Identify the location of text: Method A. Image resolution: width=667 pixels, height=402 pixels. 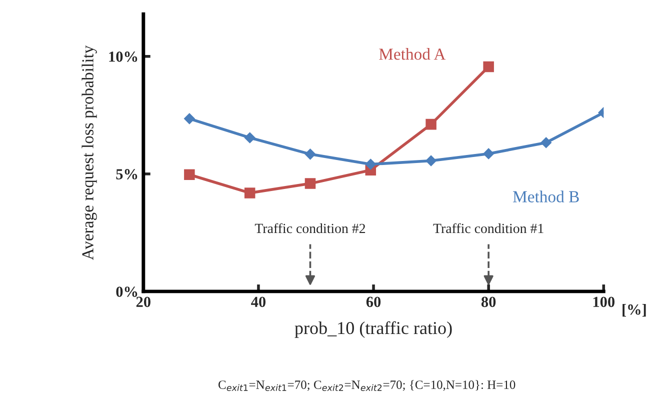
(412, 54).